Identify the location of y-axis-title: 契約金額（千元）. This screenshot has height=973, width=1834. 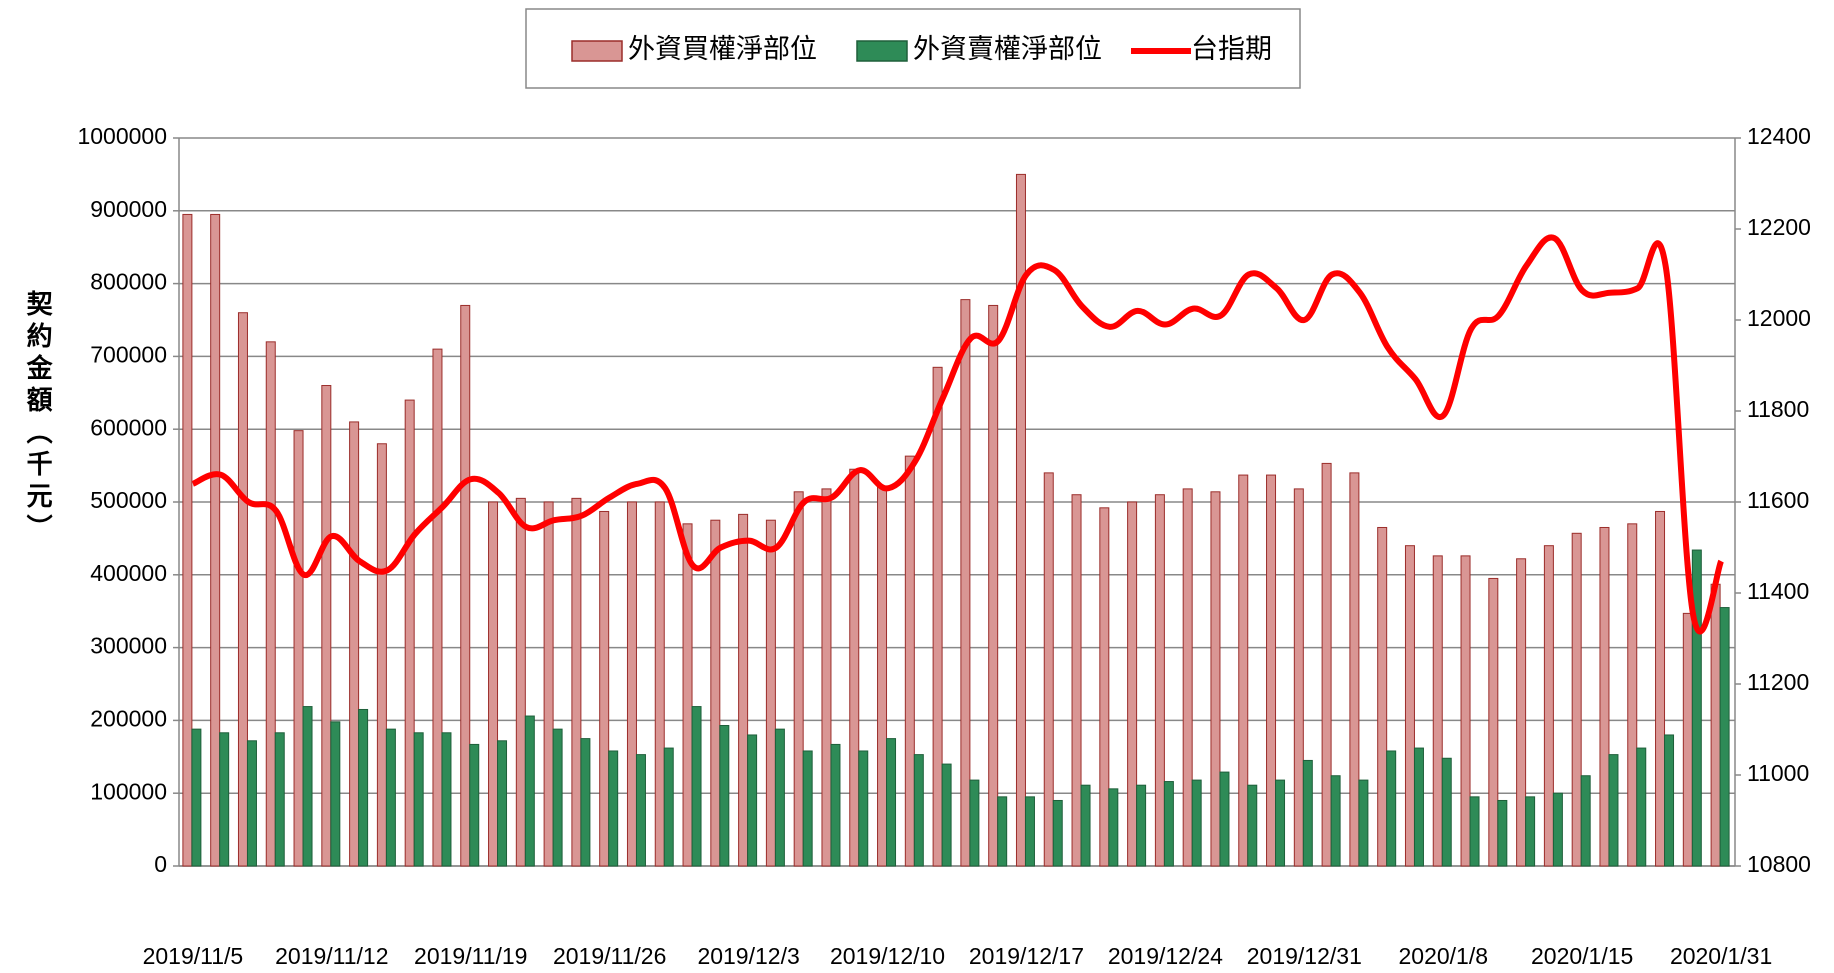
(38, 418).